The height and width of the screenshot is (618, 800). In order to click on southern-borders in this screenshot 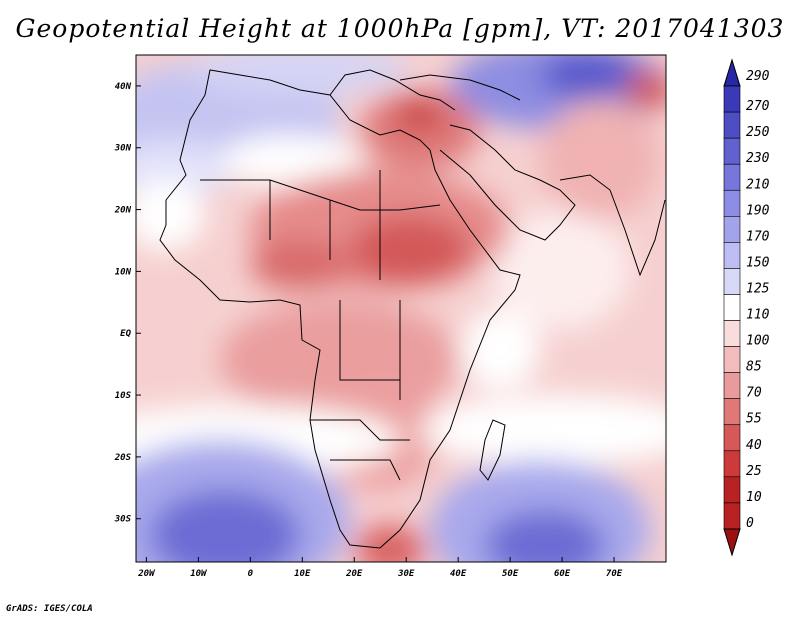, I will do `click(360, 450)`.